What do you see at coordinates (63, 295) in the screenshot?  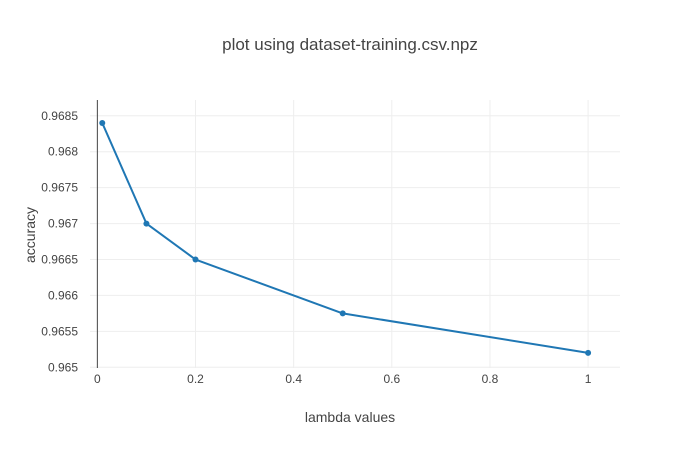 I see `y-tick-label: 0.966` at bounding box center [63, 295].